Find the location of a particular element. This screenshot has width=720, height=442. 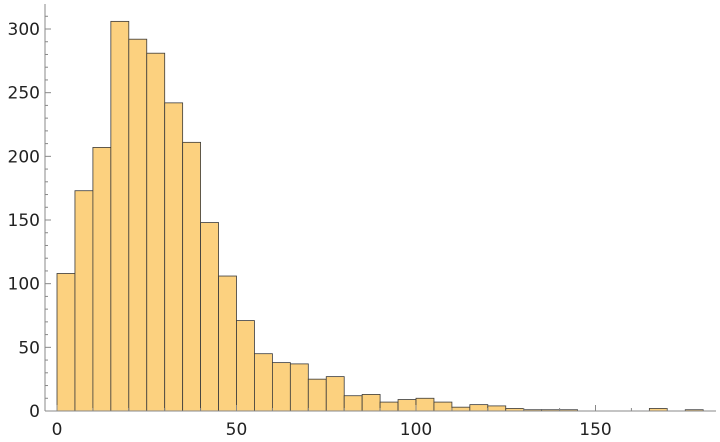

y-tick-label: 50 is located at coordinates (29, 348).